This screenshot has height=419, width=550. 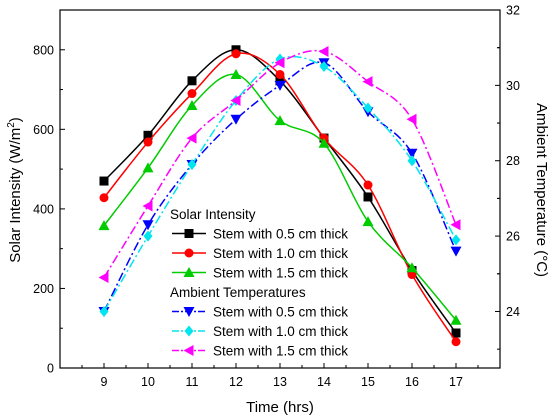 I want to click on y-axis-right-title: Ambient Temperature (°C), so click(x=541, y=190).